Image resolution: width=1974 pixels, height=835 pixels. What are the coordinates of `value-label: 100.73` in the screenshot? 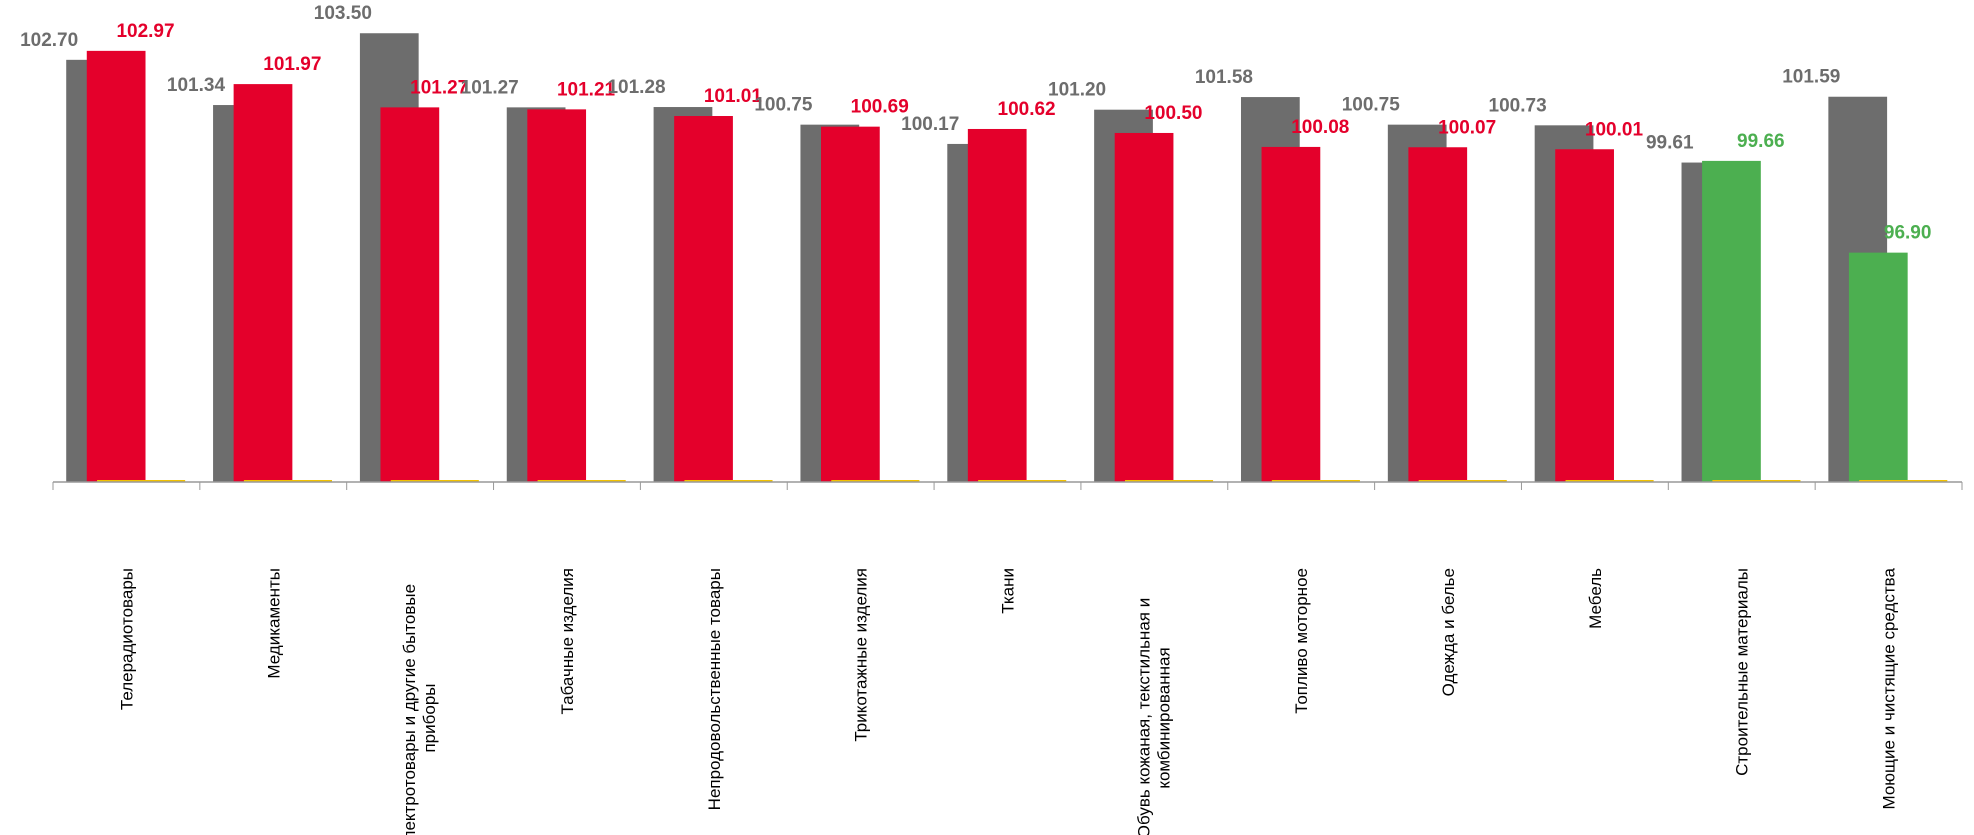 It's located at (1518, 105).